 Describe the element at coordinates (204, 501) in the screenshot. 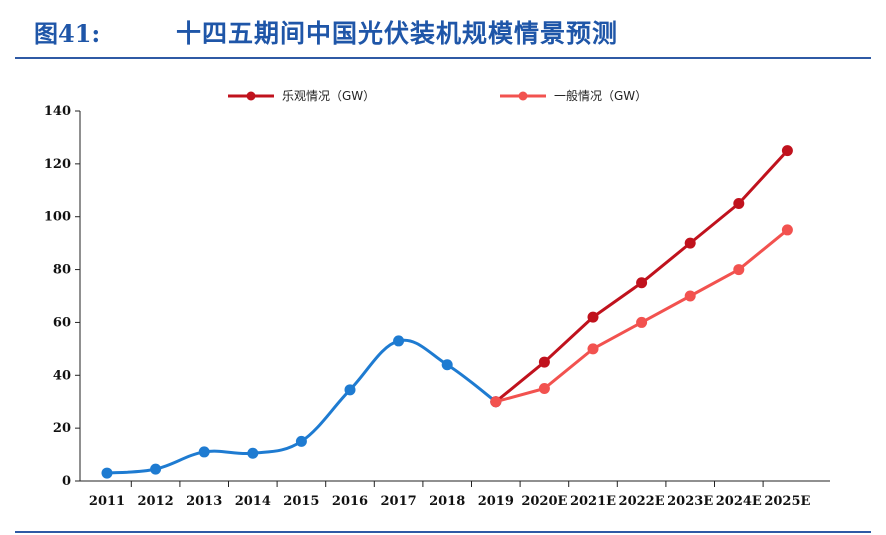

I see `x-tick-label: 2013` at that location.